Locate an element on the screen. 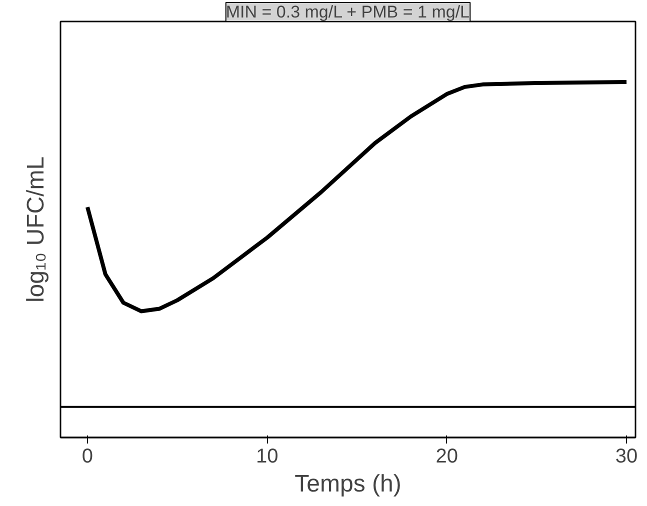 The width and height of the screenshot is (647, 506). chart-title: MIN = 0.3 mg/L + PMB = 1 mg/L is located at coordinates (348, 12).